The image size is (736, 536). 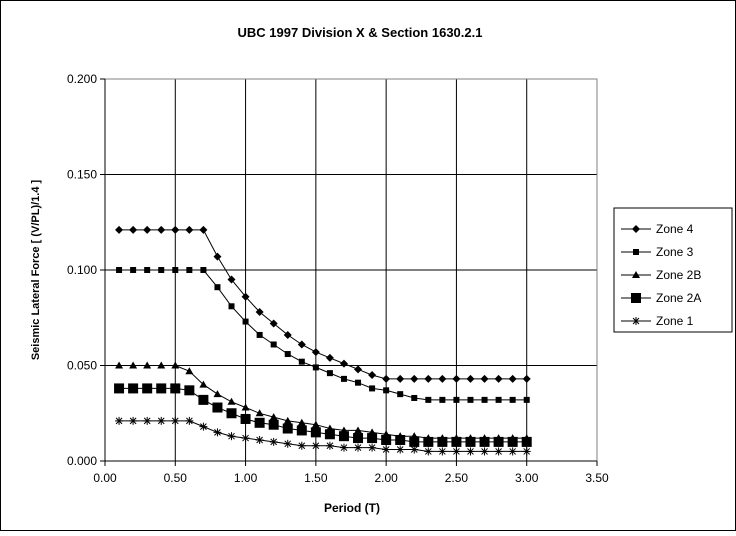 I want to click on legend-label-zone-3: Zone 3, so click(x=675, y=252).